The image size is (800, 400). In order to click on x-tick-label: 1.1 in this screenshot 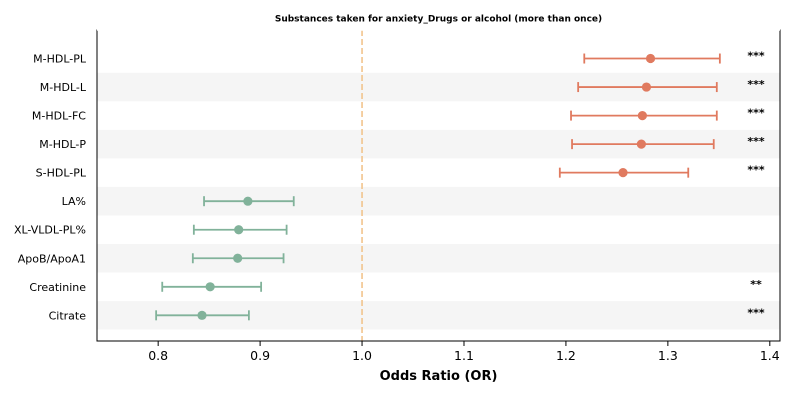, I will do `click(464, 355)`.